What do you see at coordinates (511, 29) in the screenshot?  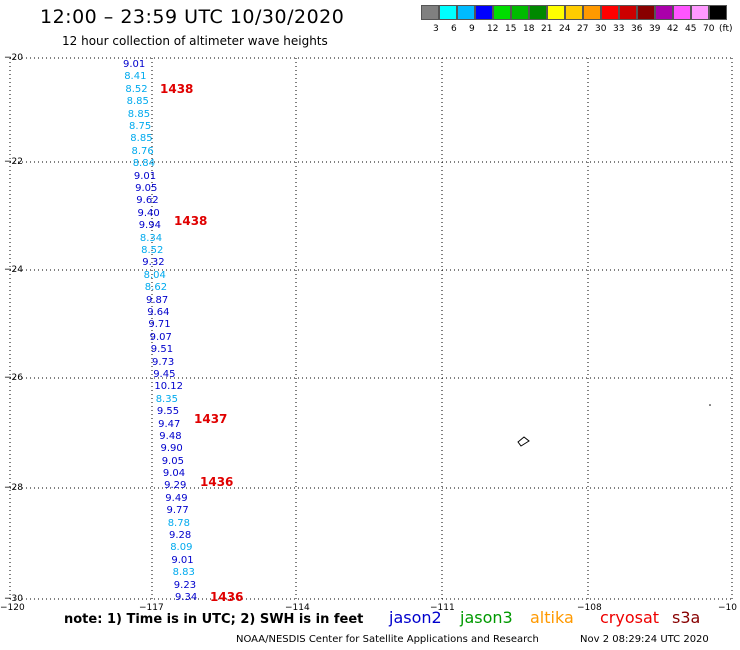 I see `scale-label: 15` at bounding box center [511, 29].